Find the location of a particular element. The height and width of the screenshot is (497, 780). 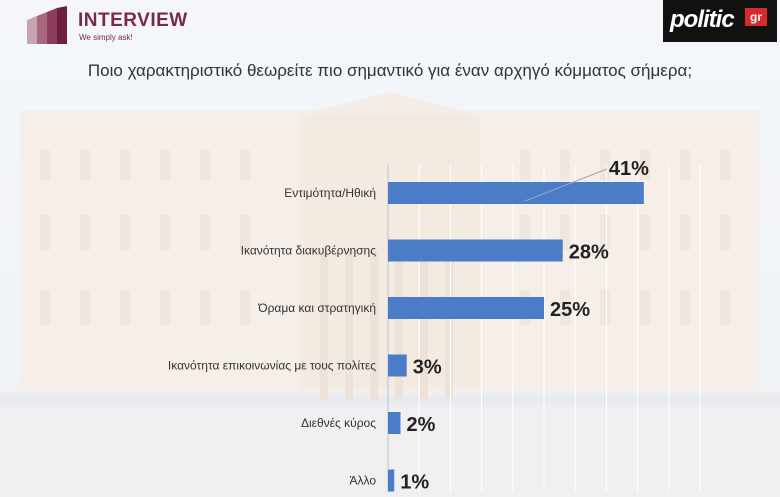

interview-logo: INTERVIEW We simply ask! is located at coordinates (110, 26).